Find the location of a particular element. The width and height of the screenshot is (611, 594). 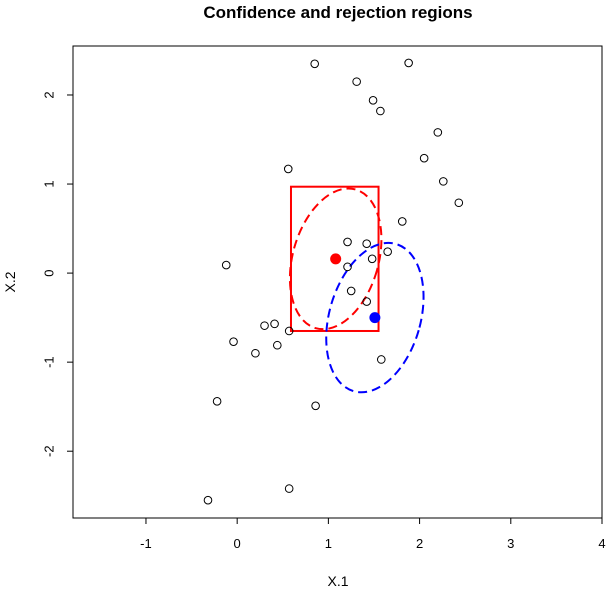

x-tick-label: 4 is located at coordinates (601, 543).